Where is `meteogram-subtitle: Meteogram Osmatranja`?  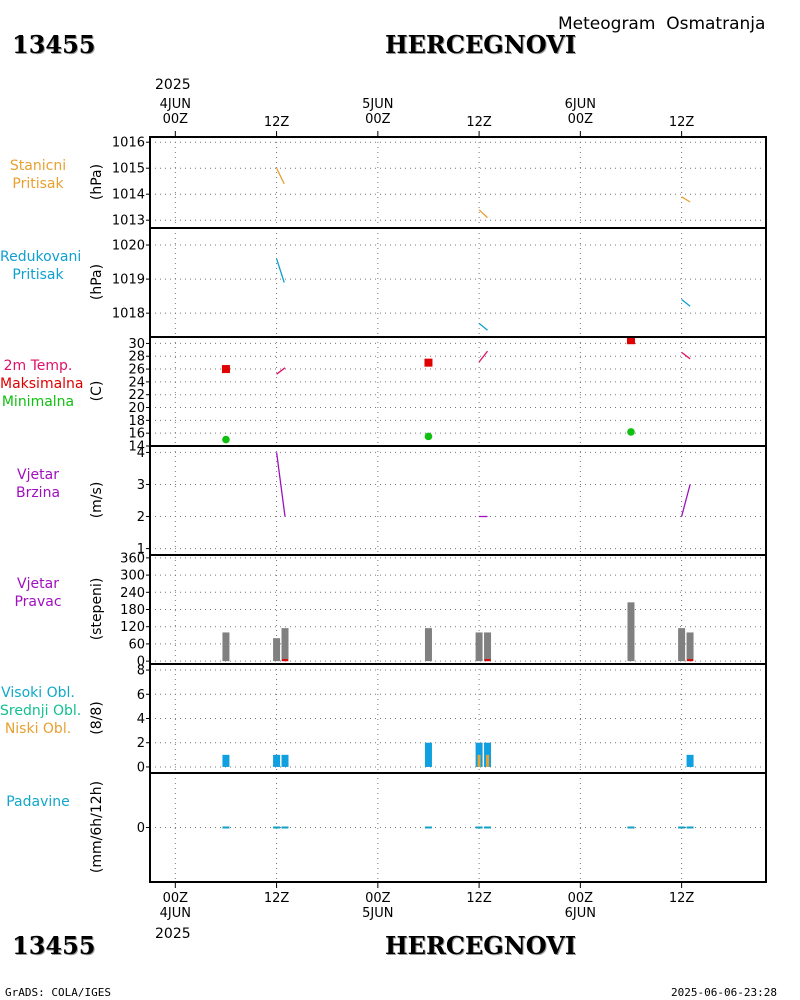 meteogram-subtitle: Meteogram Osmatranja is located at coordinates (662, 24).